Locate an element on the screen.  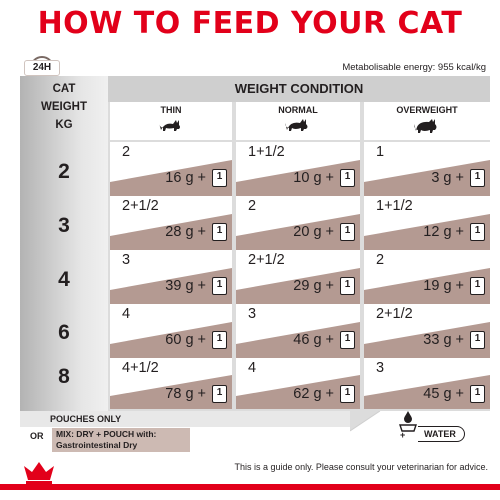
cell-normal-4kg: 2+1/2 29 g + 1 is located at coordinates (298, 277).